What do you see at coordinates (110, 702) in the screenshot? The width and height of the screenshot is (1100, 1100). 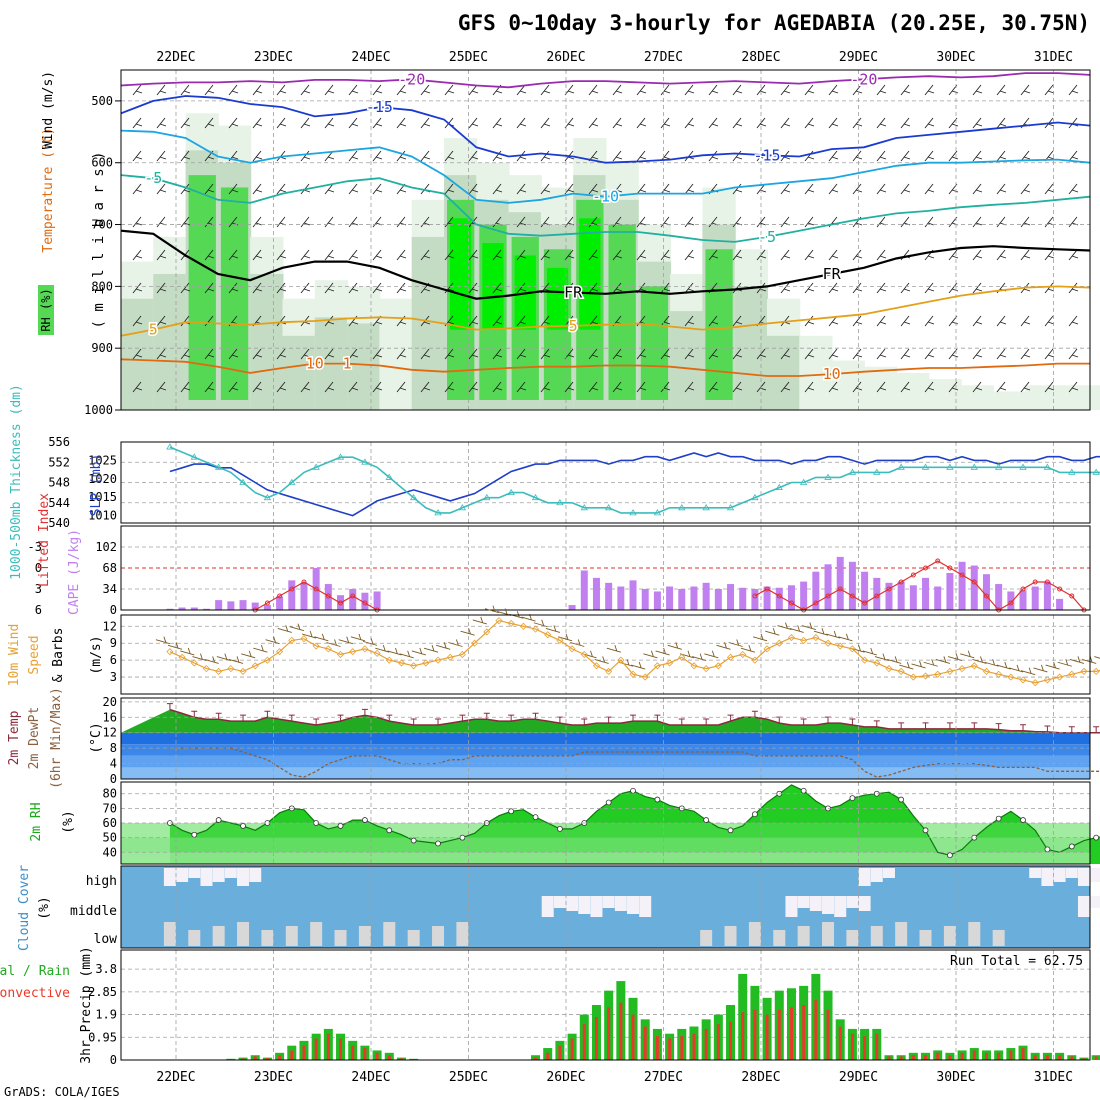 I see `temp-tick-label: 20` at bounding box center [110, 702].